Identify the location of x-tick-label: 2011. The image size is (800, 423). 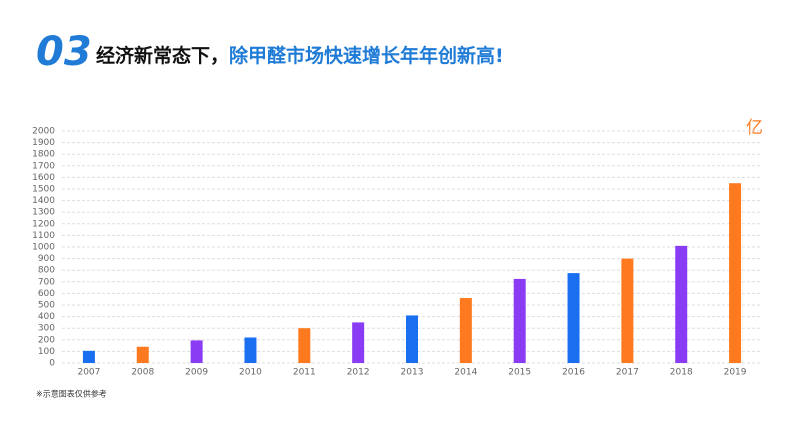
(304, 373).